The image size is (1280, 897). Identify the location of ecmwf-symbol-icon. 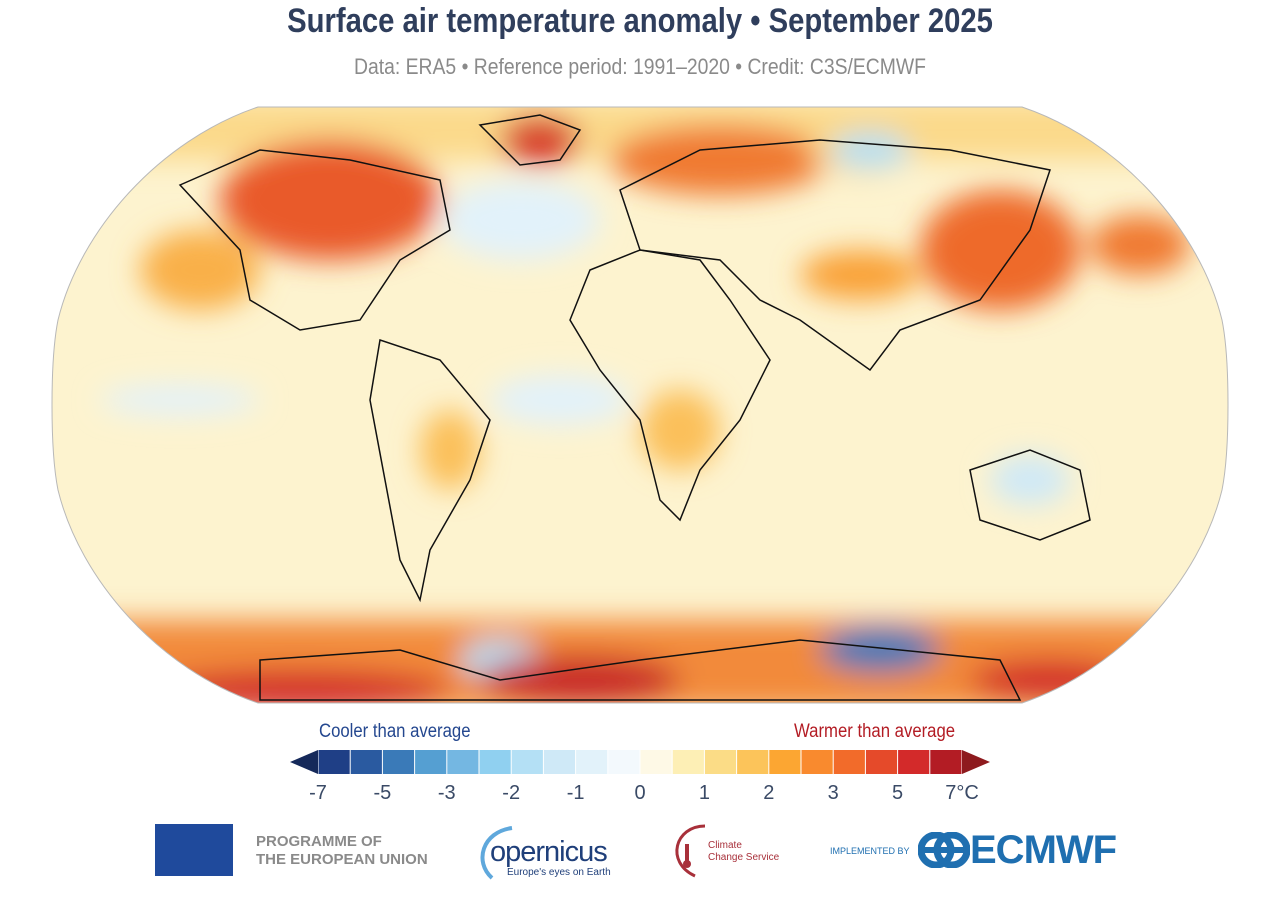
(944, 850).